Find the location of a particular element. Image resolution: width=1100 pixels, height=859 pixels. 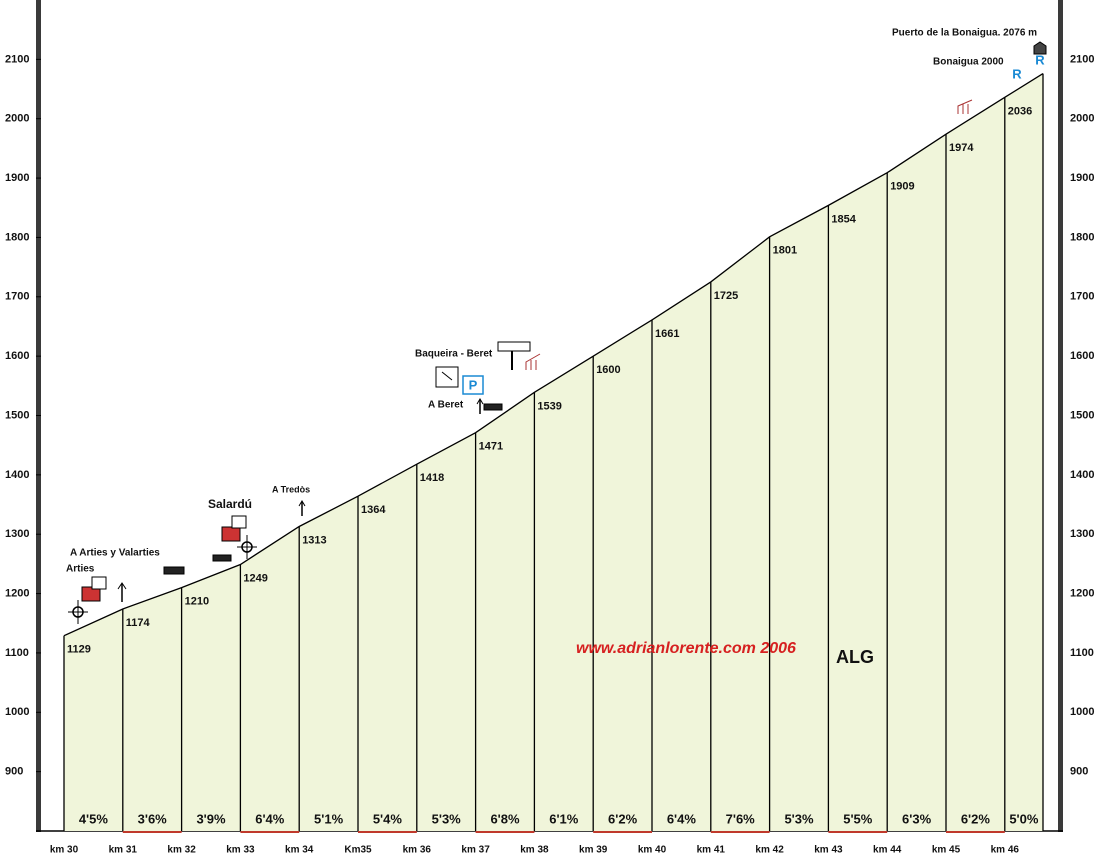

elevation-label: 1129 is located at coordinates (79, 650).